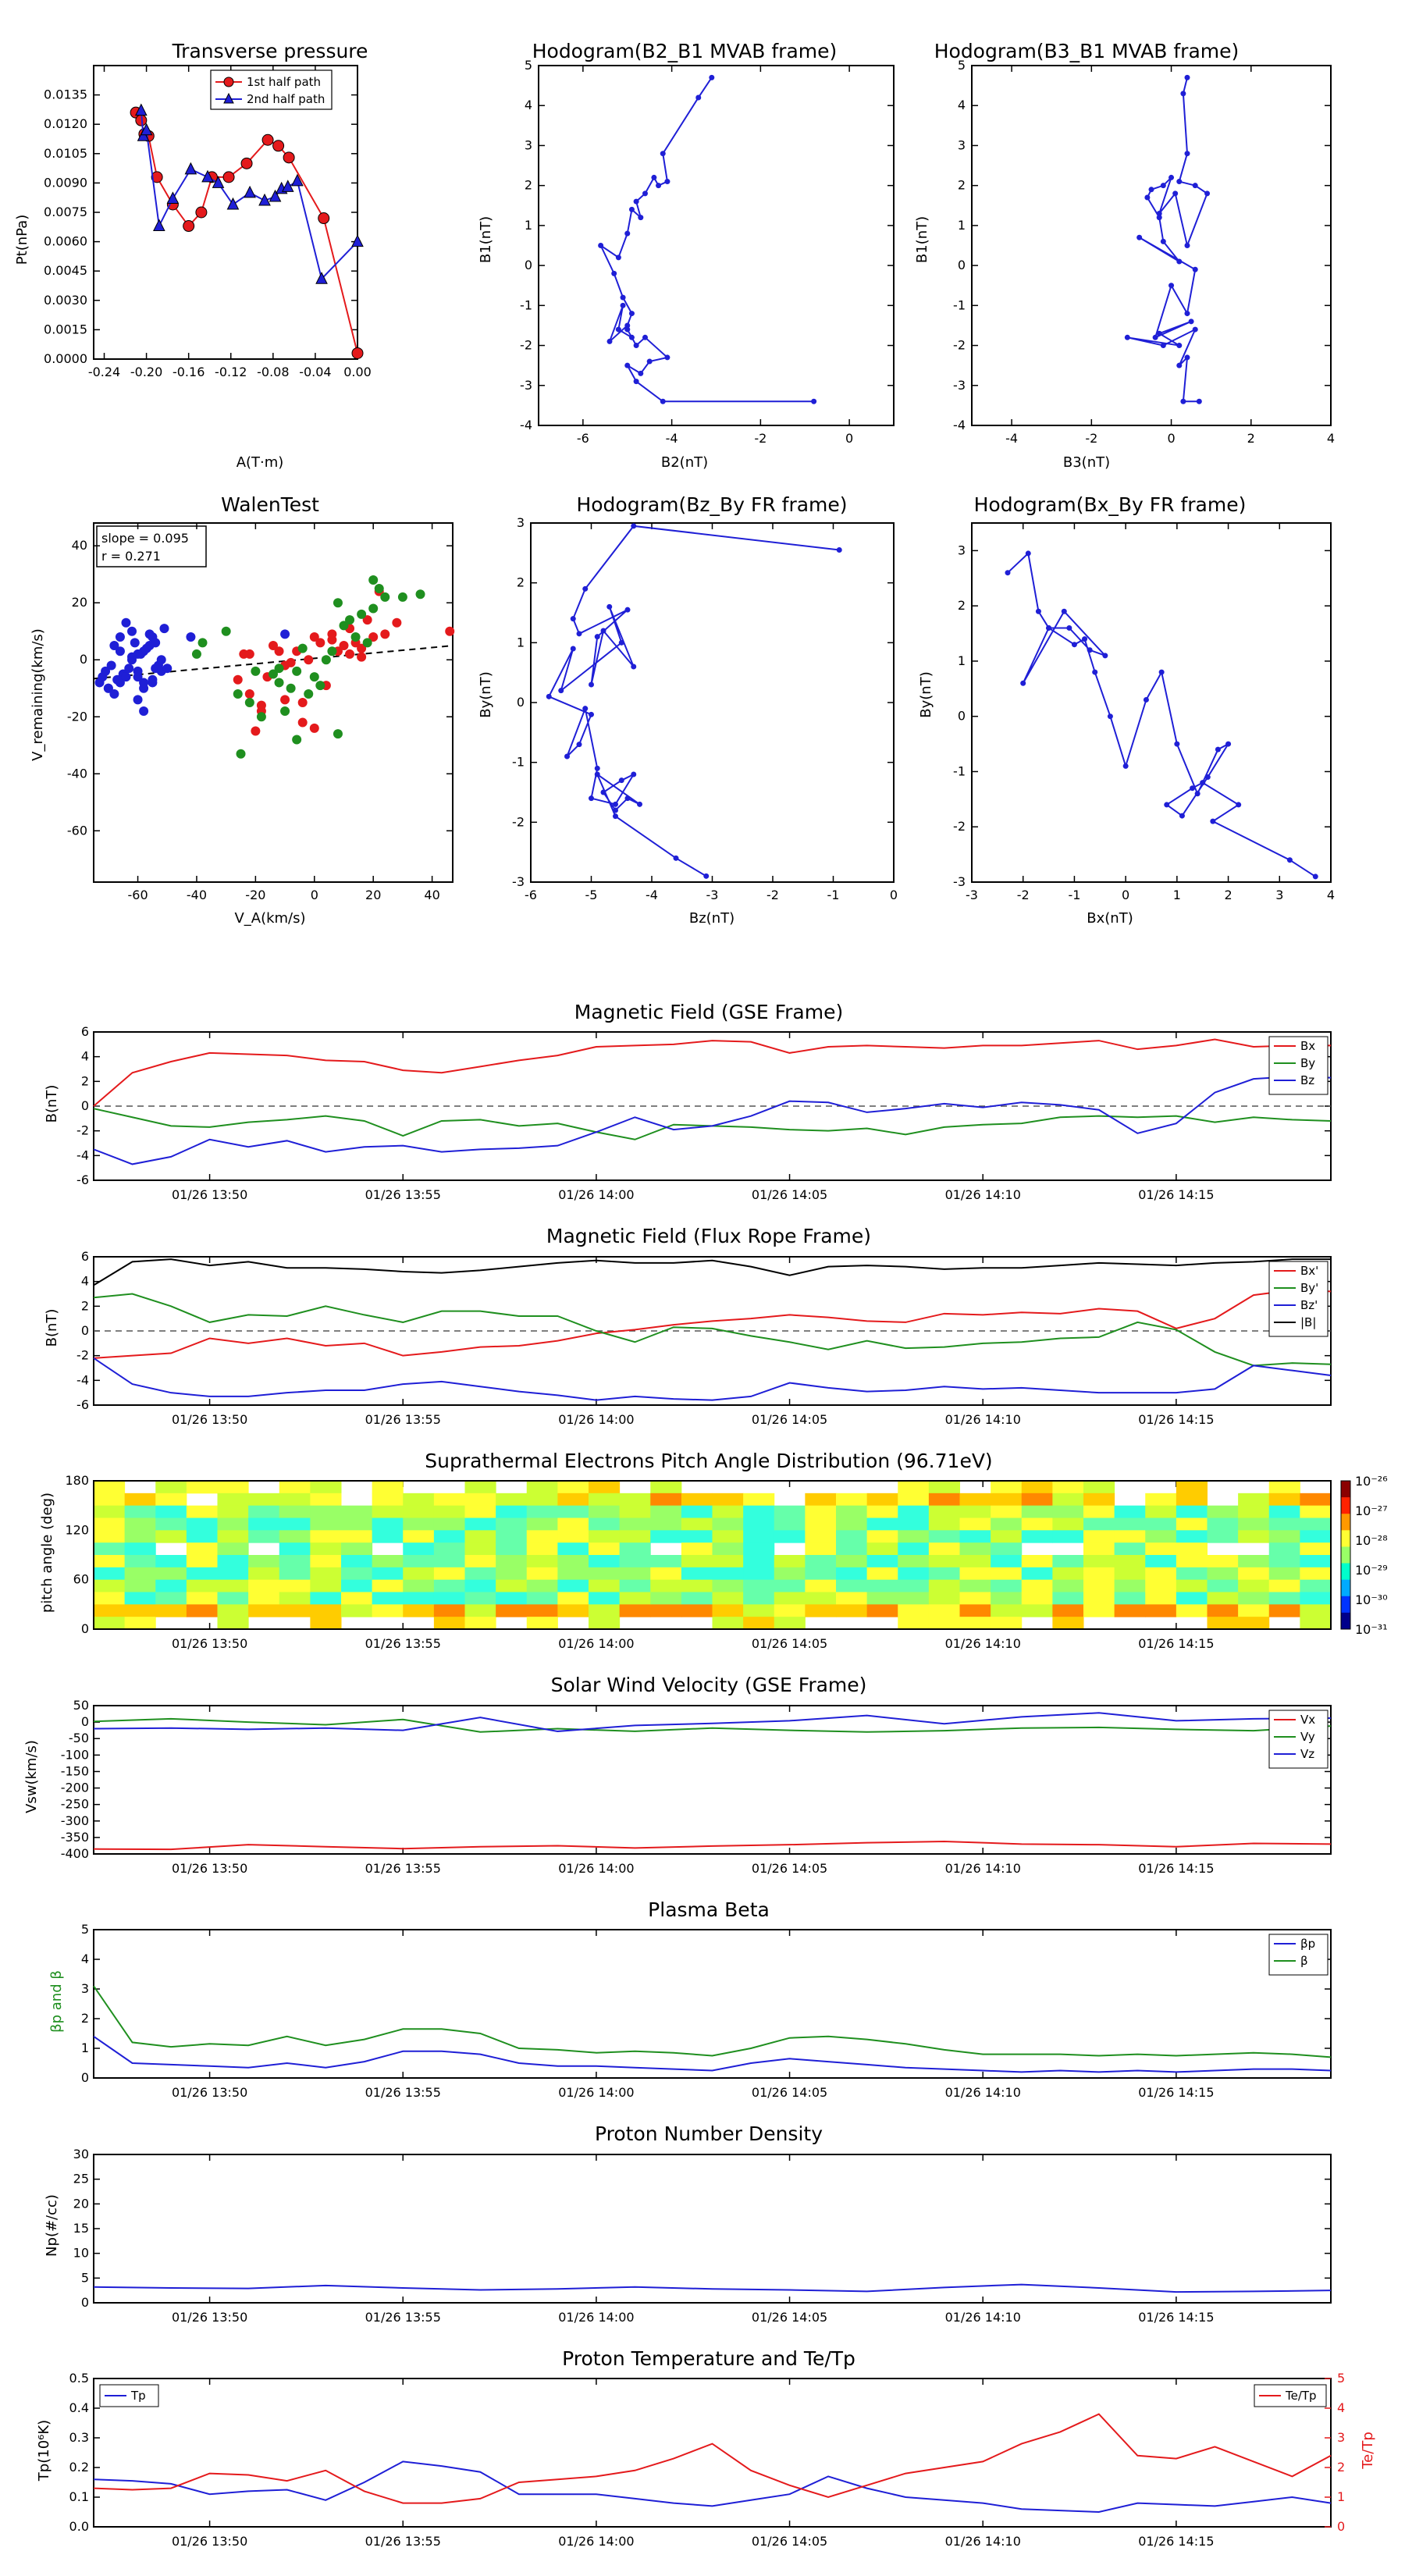 The image size is (1405, 2576). I want to click on hodogram_b3_b1-xtick-label: 4, so click(1331, 439).